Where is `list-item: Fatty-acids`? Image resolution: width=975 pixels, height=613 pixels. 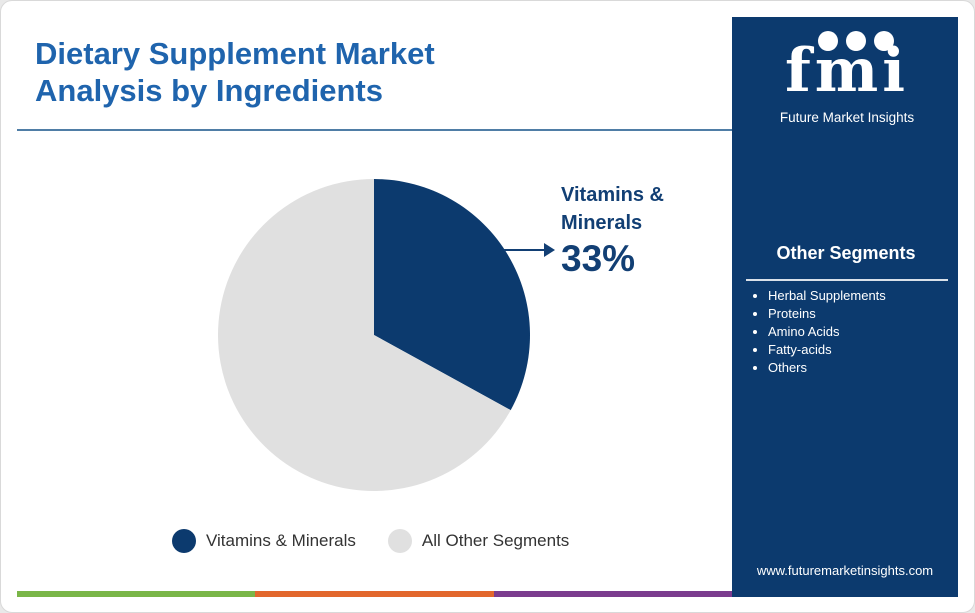
list-item: Fatty-acids is located at coordinates (827, 350).